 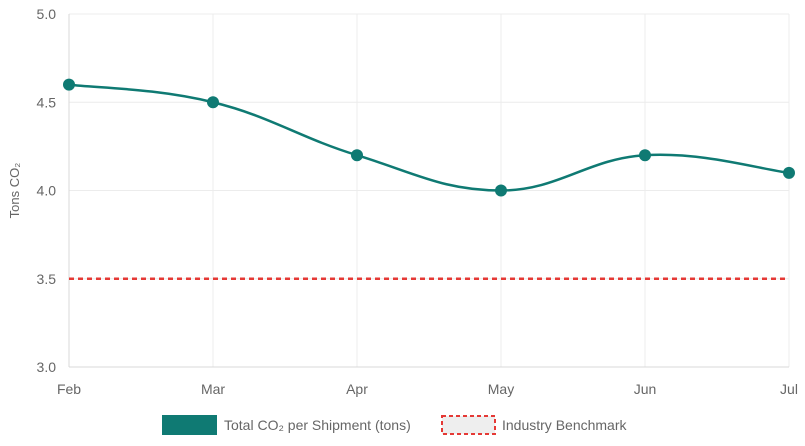 I want to click on x-tick-label: May, so click(x=501, y=389).